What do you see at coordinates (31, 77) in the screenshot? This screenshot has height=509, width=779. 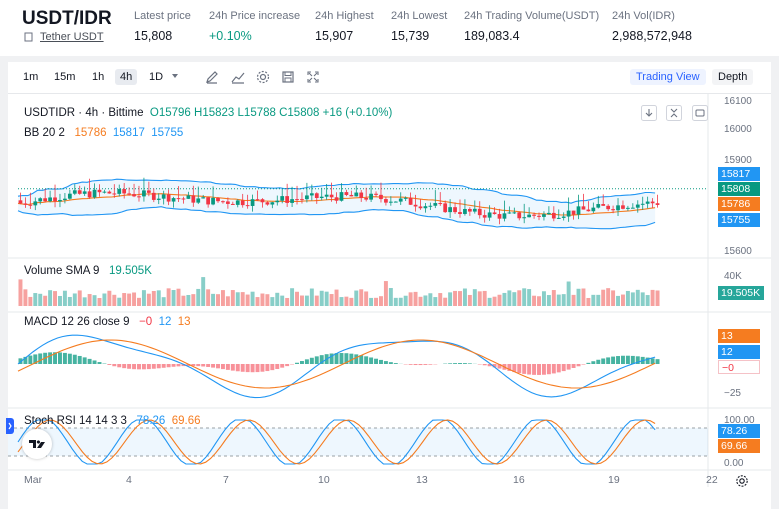 I see `timeframe-1m: 1m` at bounding box center [31, 77].